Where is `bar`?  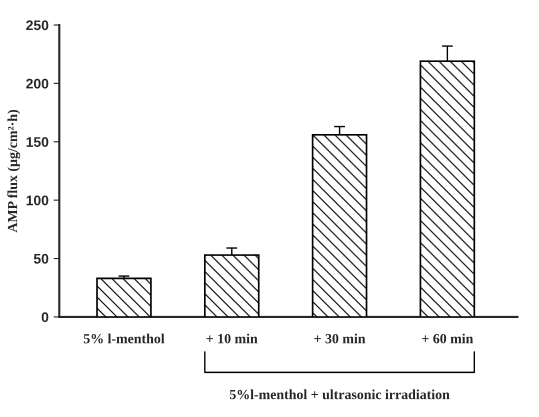 bar is located at coordinates (124, 297).